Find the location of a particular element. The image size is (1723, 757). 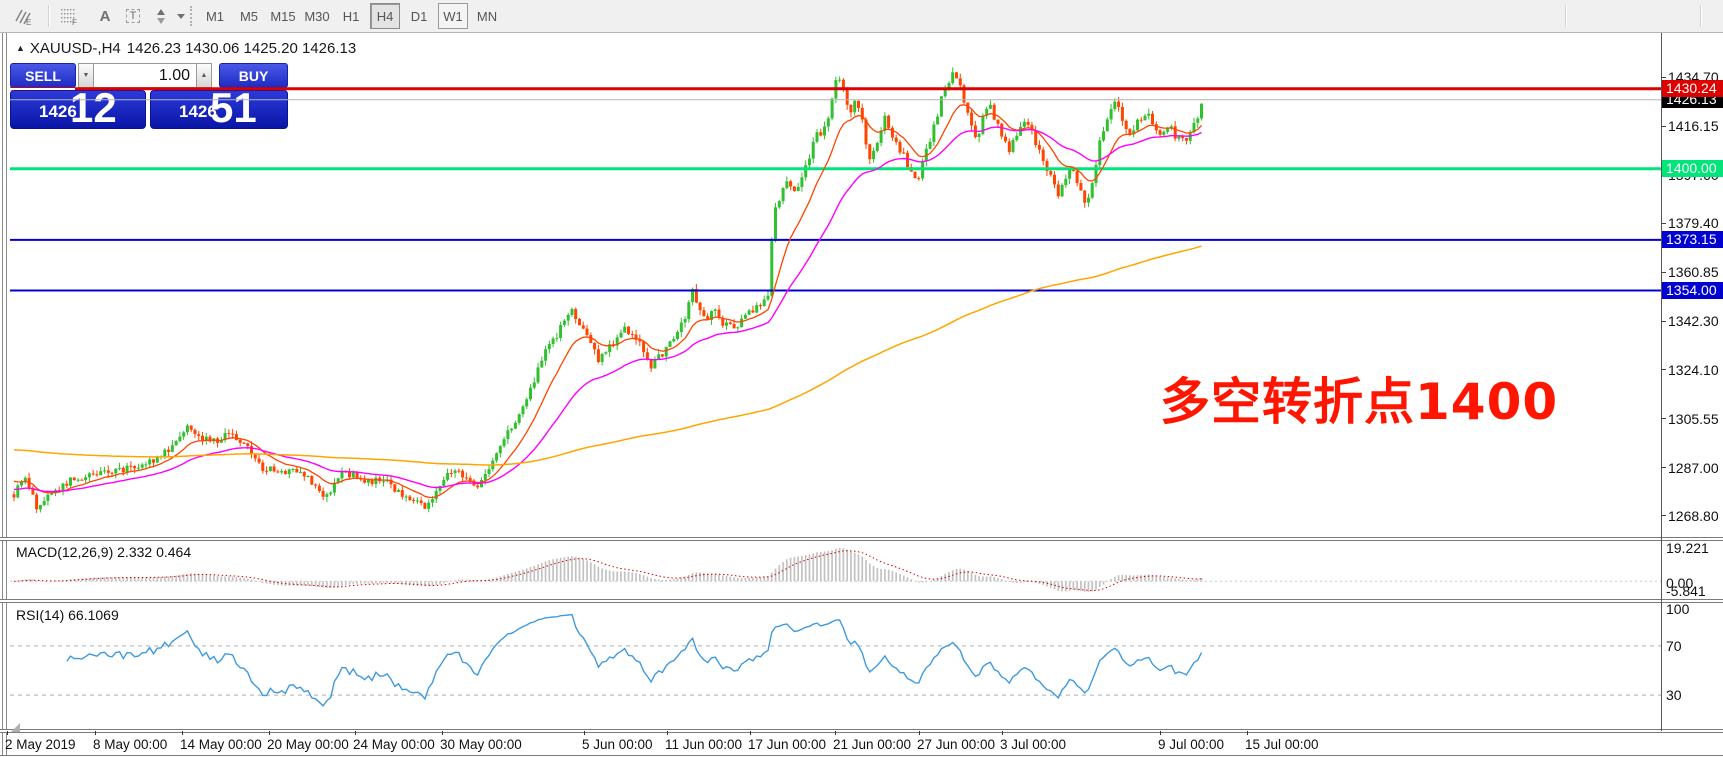

svg-text: E is located at coordinates (28, 22).